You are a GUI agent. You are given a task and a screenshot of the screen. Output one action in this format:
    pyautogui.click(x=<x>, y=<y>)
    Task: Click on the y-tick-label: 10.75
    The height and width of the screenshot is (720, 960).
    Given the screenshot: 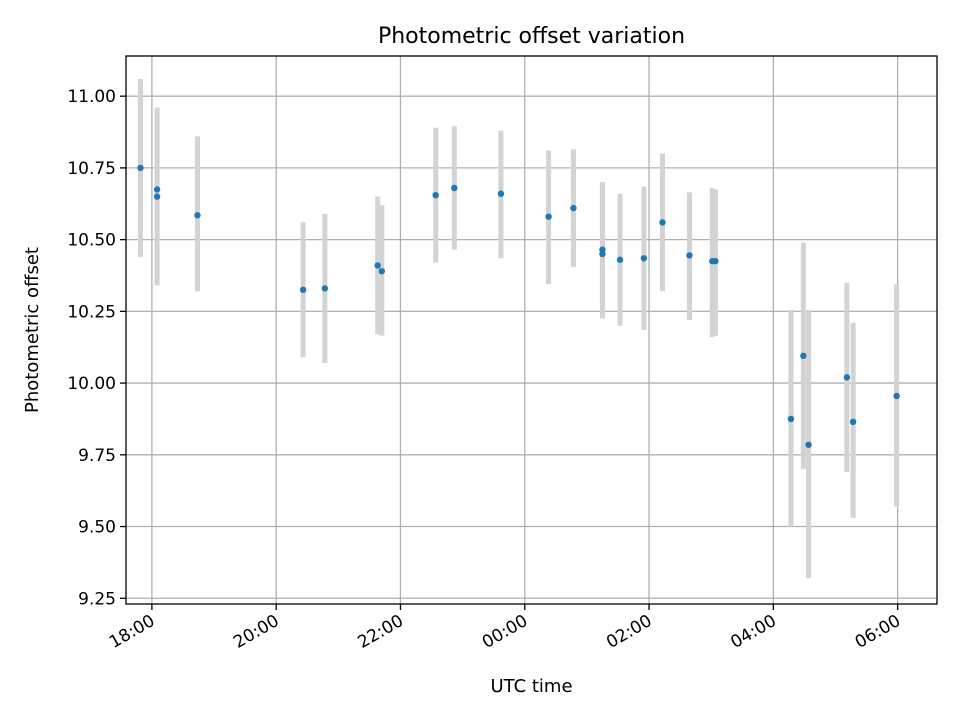 What is the action you would take?
    pyautogui.click(x=91, y=169)
    